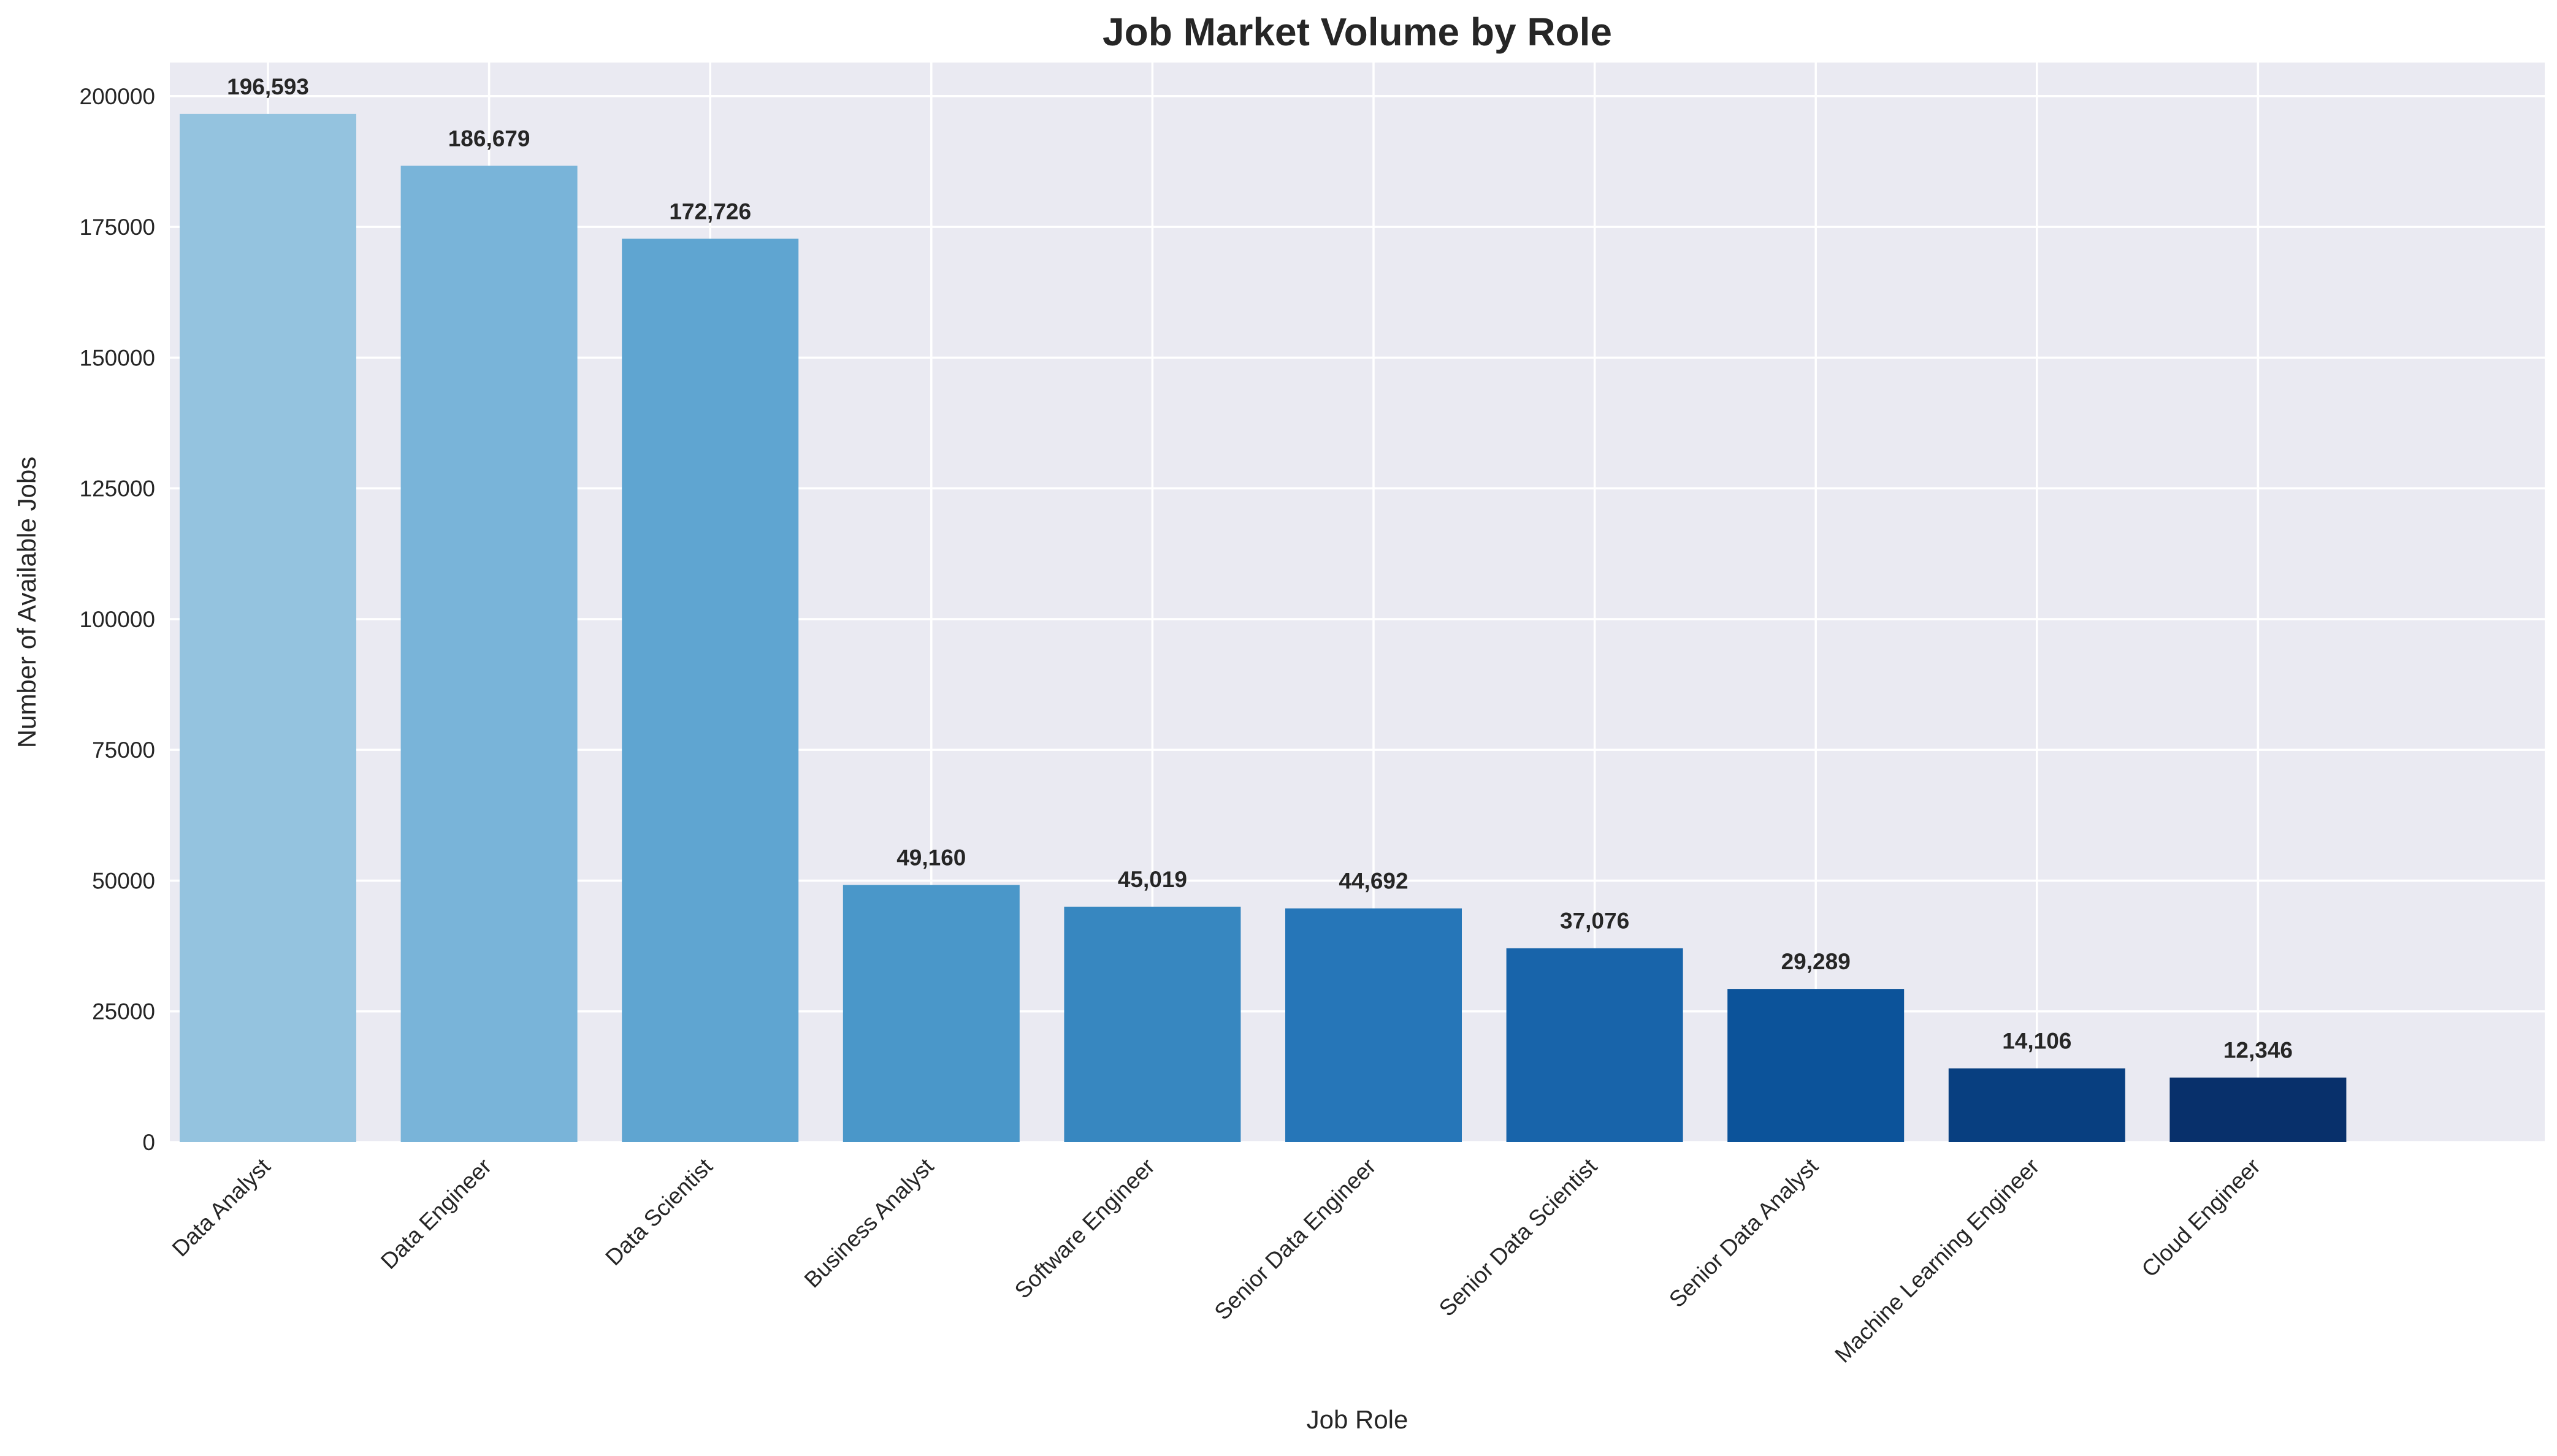 The width and height of the screenshot is (2557, 1456). What do you see at coordinates (221, 1207) in the screenshot?
I see `x-tick-label: Data Analyst` at bounding box center [221, 1207].